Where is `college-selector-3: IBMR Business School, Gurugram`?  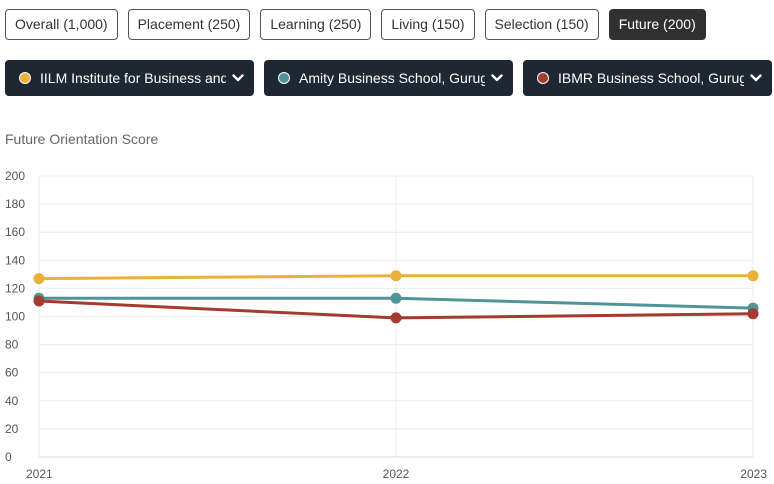
college-selector-3: IBMR Business School, Gurugram is located at coordinates (647, 78).